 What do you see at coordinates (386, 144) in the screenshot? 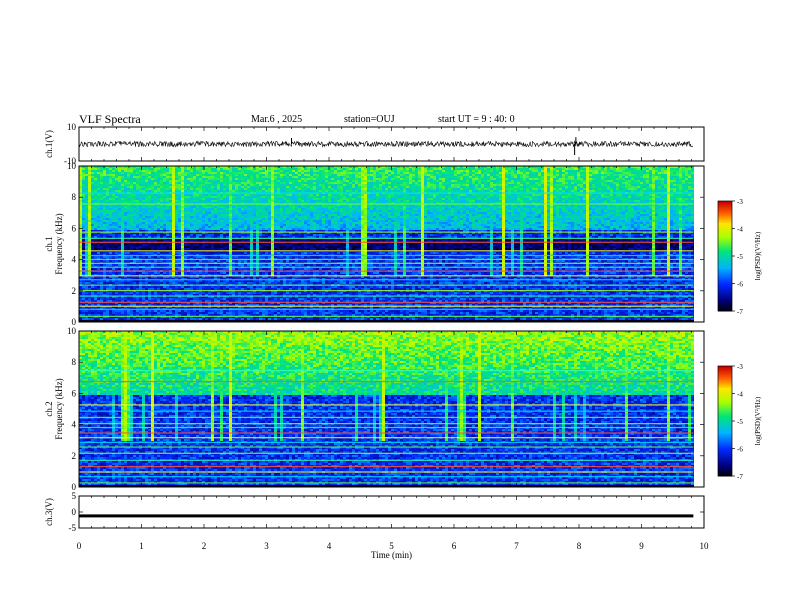
I see `ch1-waveform-trace` at bounding box center [386, 144].